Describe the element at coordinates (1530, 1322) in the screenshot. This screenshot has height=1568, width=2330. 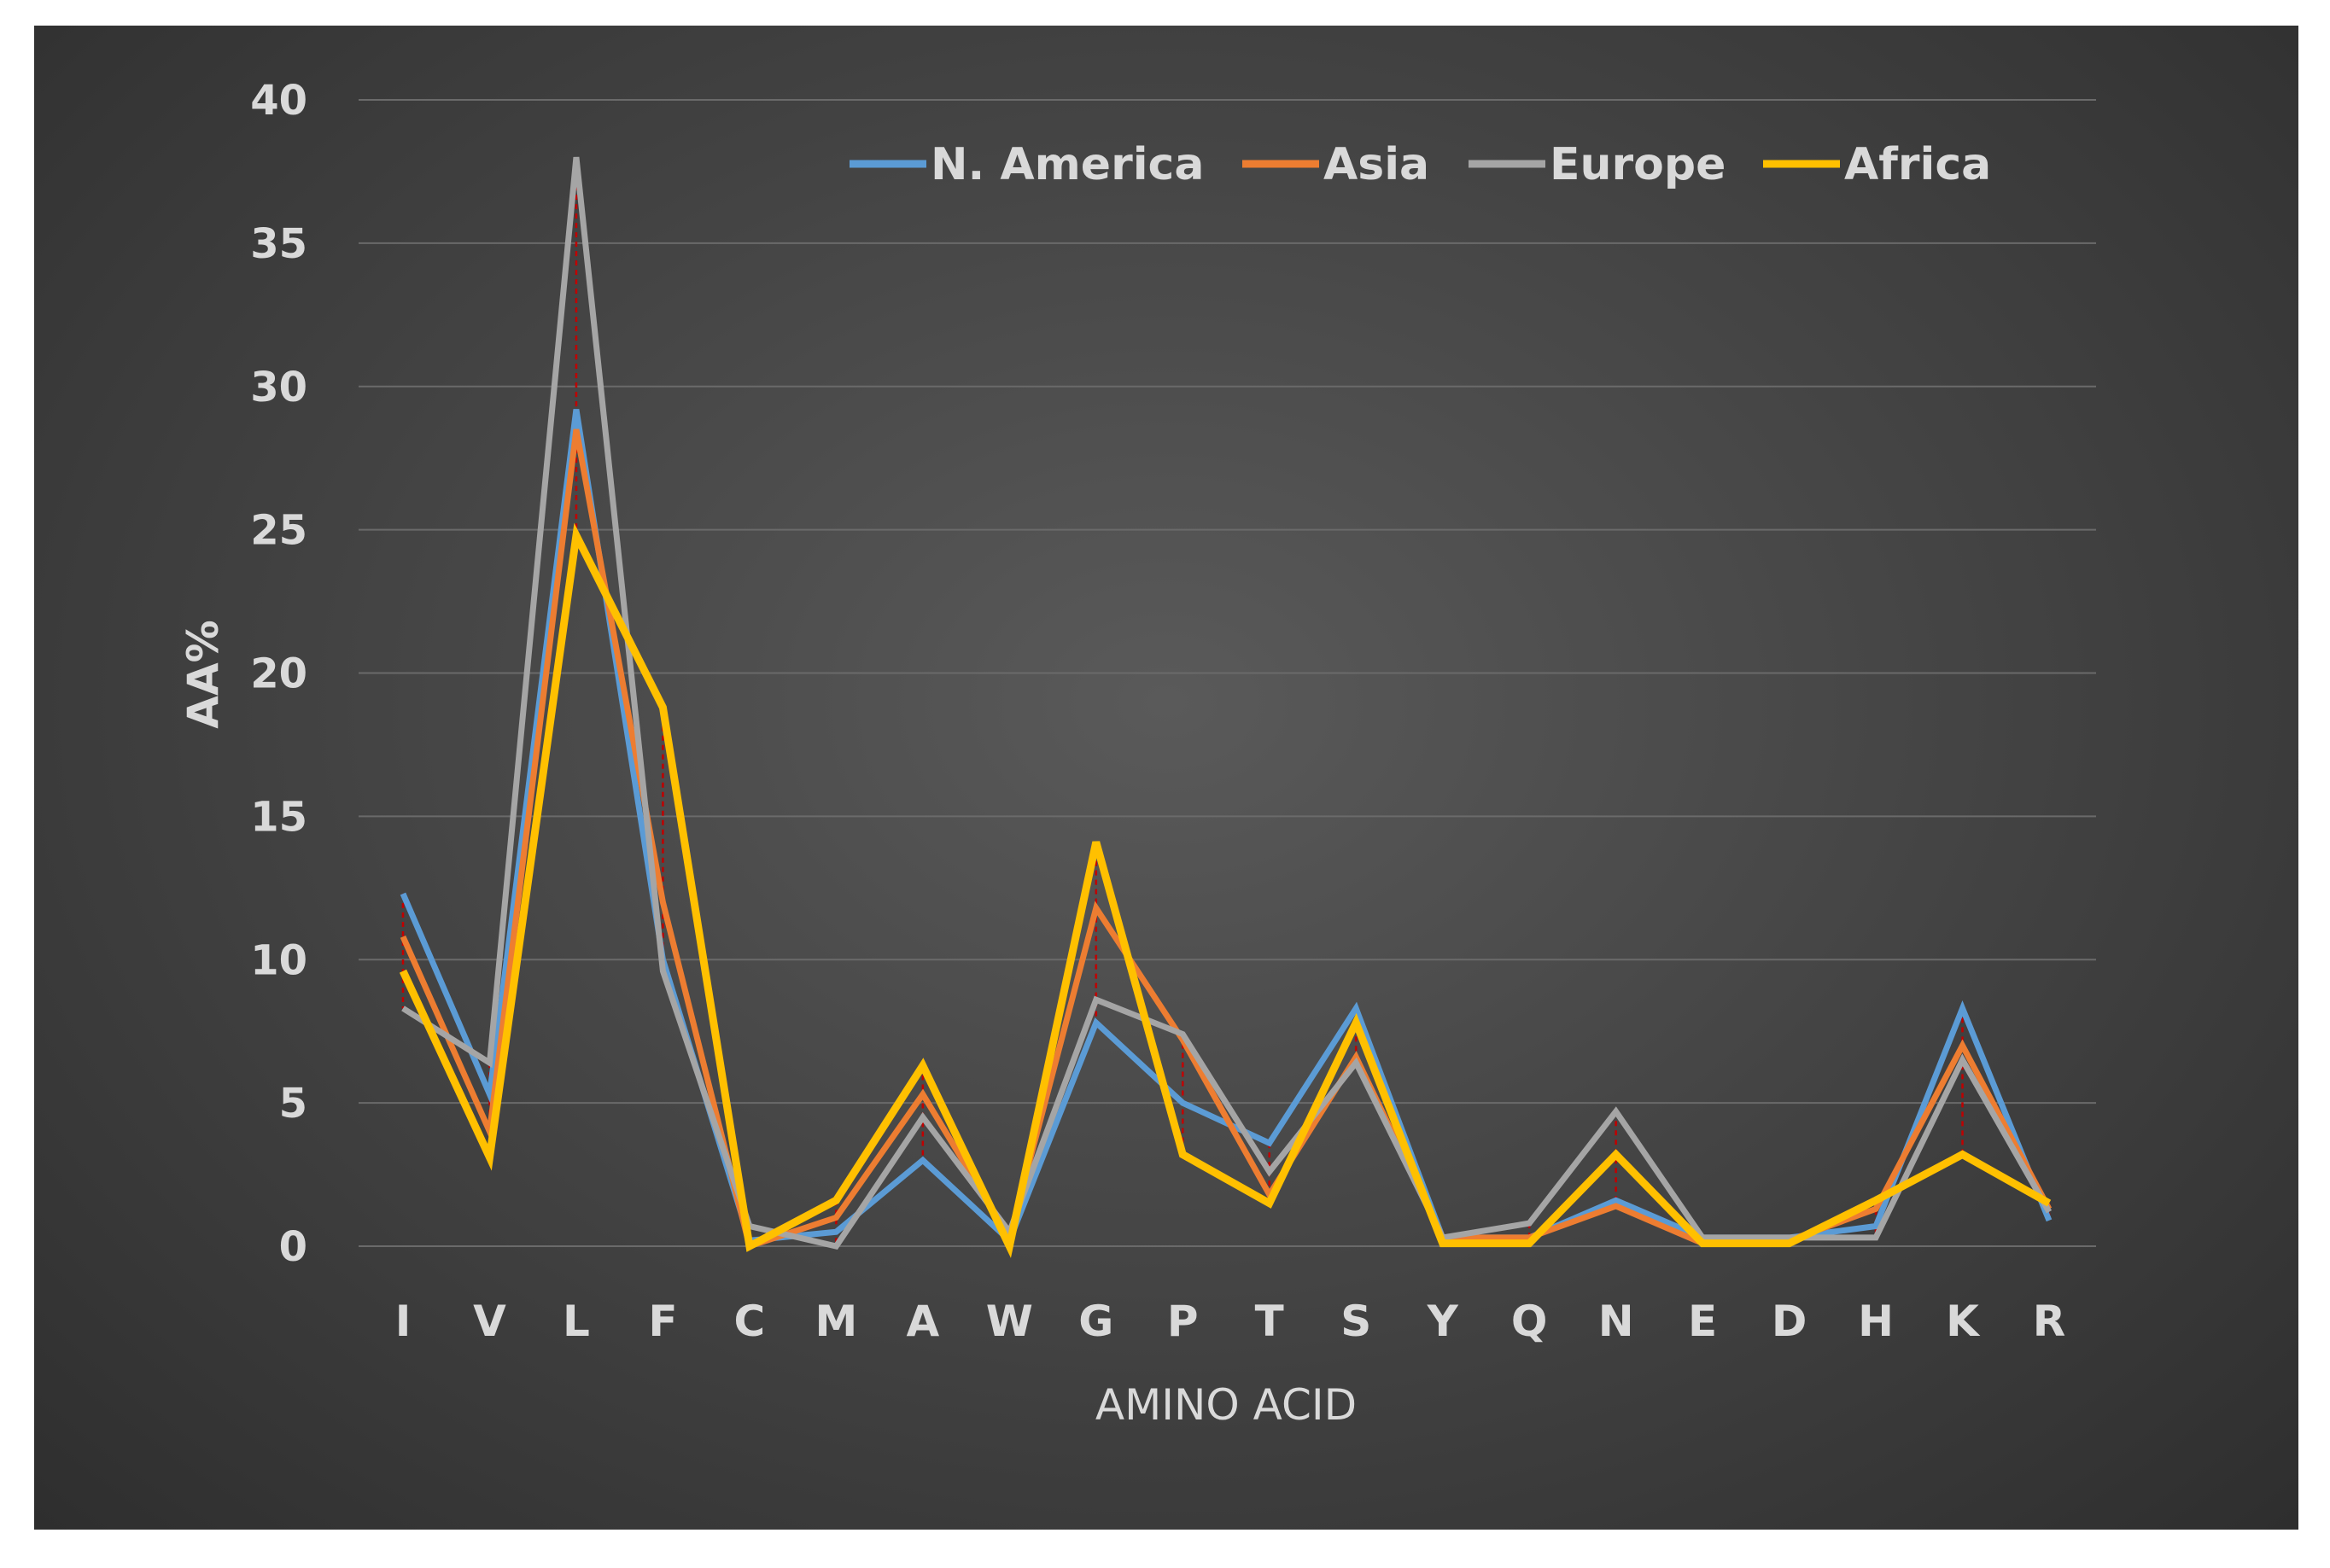
I see `x-tick-label: Q` at that location.